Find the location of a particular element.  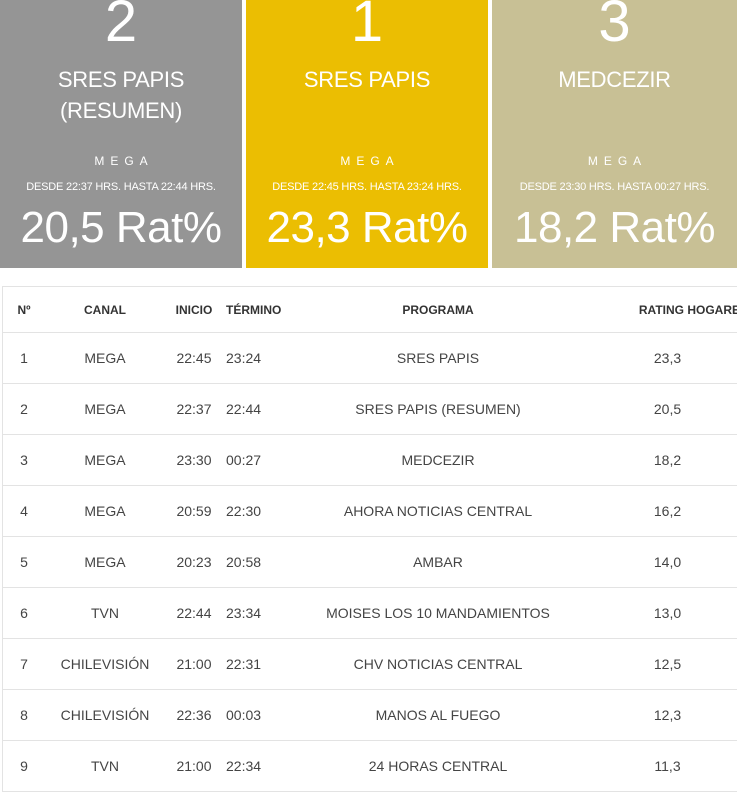

cell-end: 22:30 is located at coordinates (254, 511).